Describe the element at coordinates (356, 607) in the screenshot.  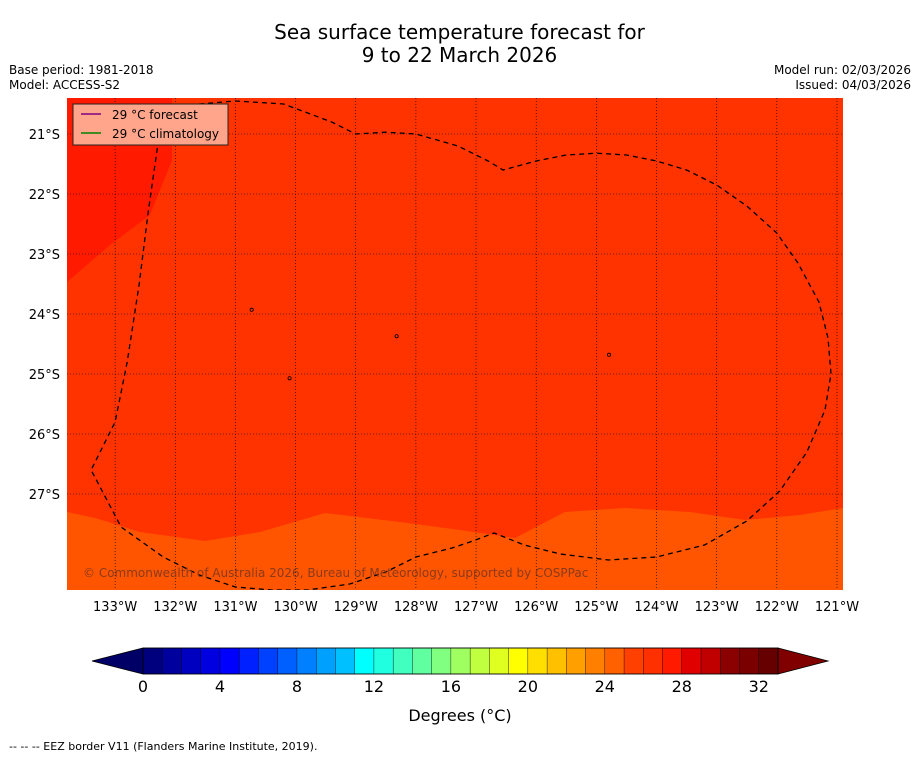
I see `x-tick-label-4: 129°W` at that location.